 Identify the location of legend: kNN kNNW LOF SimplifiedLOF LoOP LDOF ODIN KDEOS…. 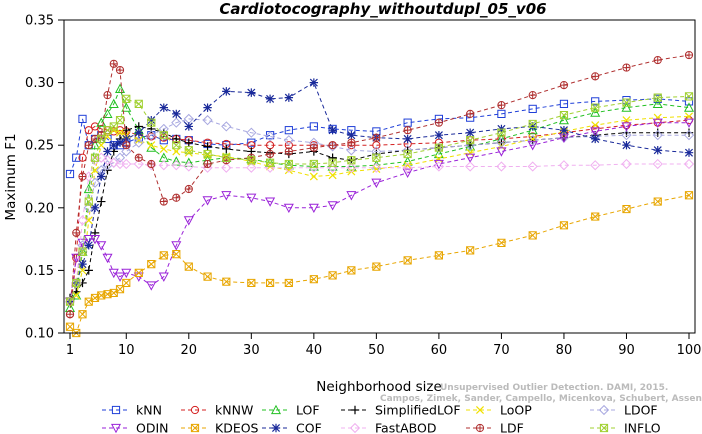
(381, 418).